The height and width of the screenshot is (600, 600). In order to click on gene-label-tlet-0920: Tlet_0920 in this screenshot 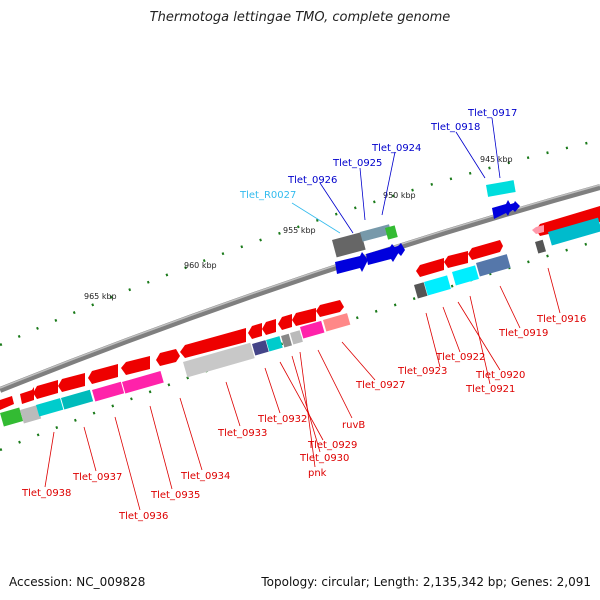, I will do `click(500, 375)`.